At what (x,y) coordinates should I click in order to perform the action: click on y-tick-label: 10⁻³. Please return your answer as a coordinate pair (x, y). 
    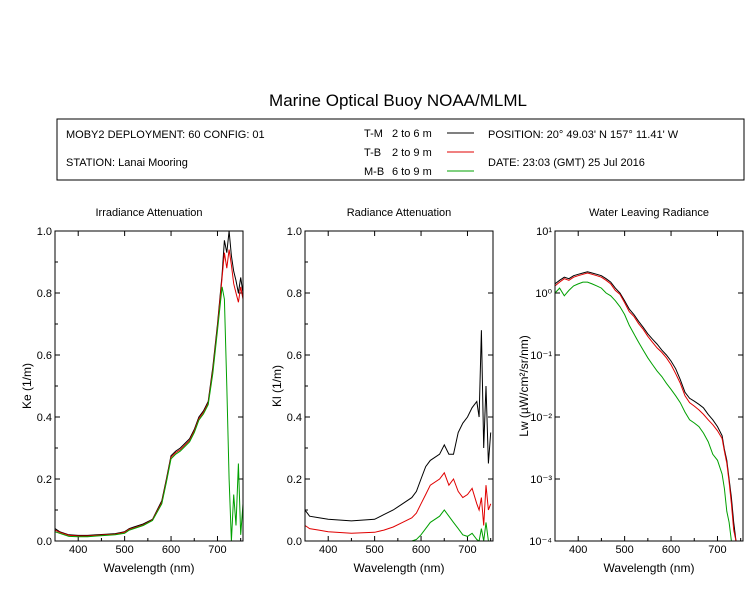
    Looking at the image, I should click on (541, 480).